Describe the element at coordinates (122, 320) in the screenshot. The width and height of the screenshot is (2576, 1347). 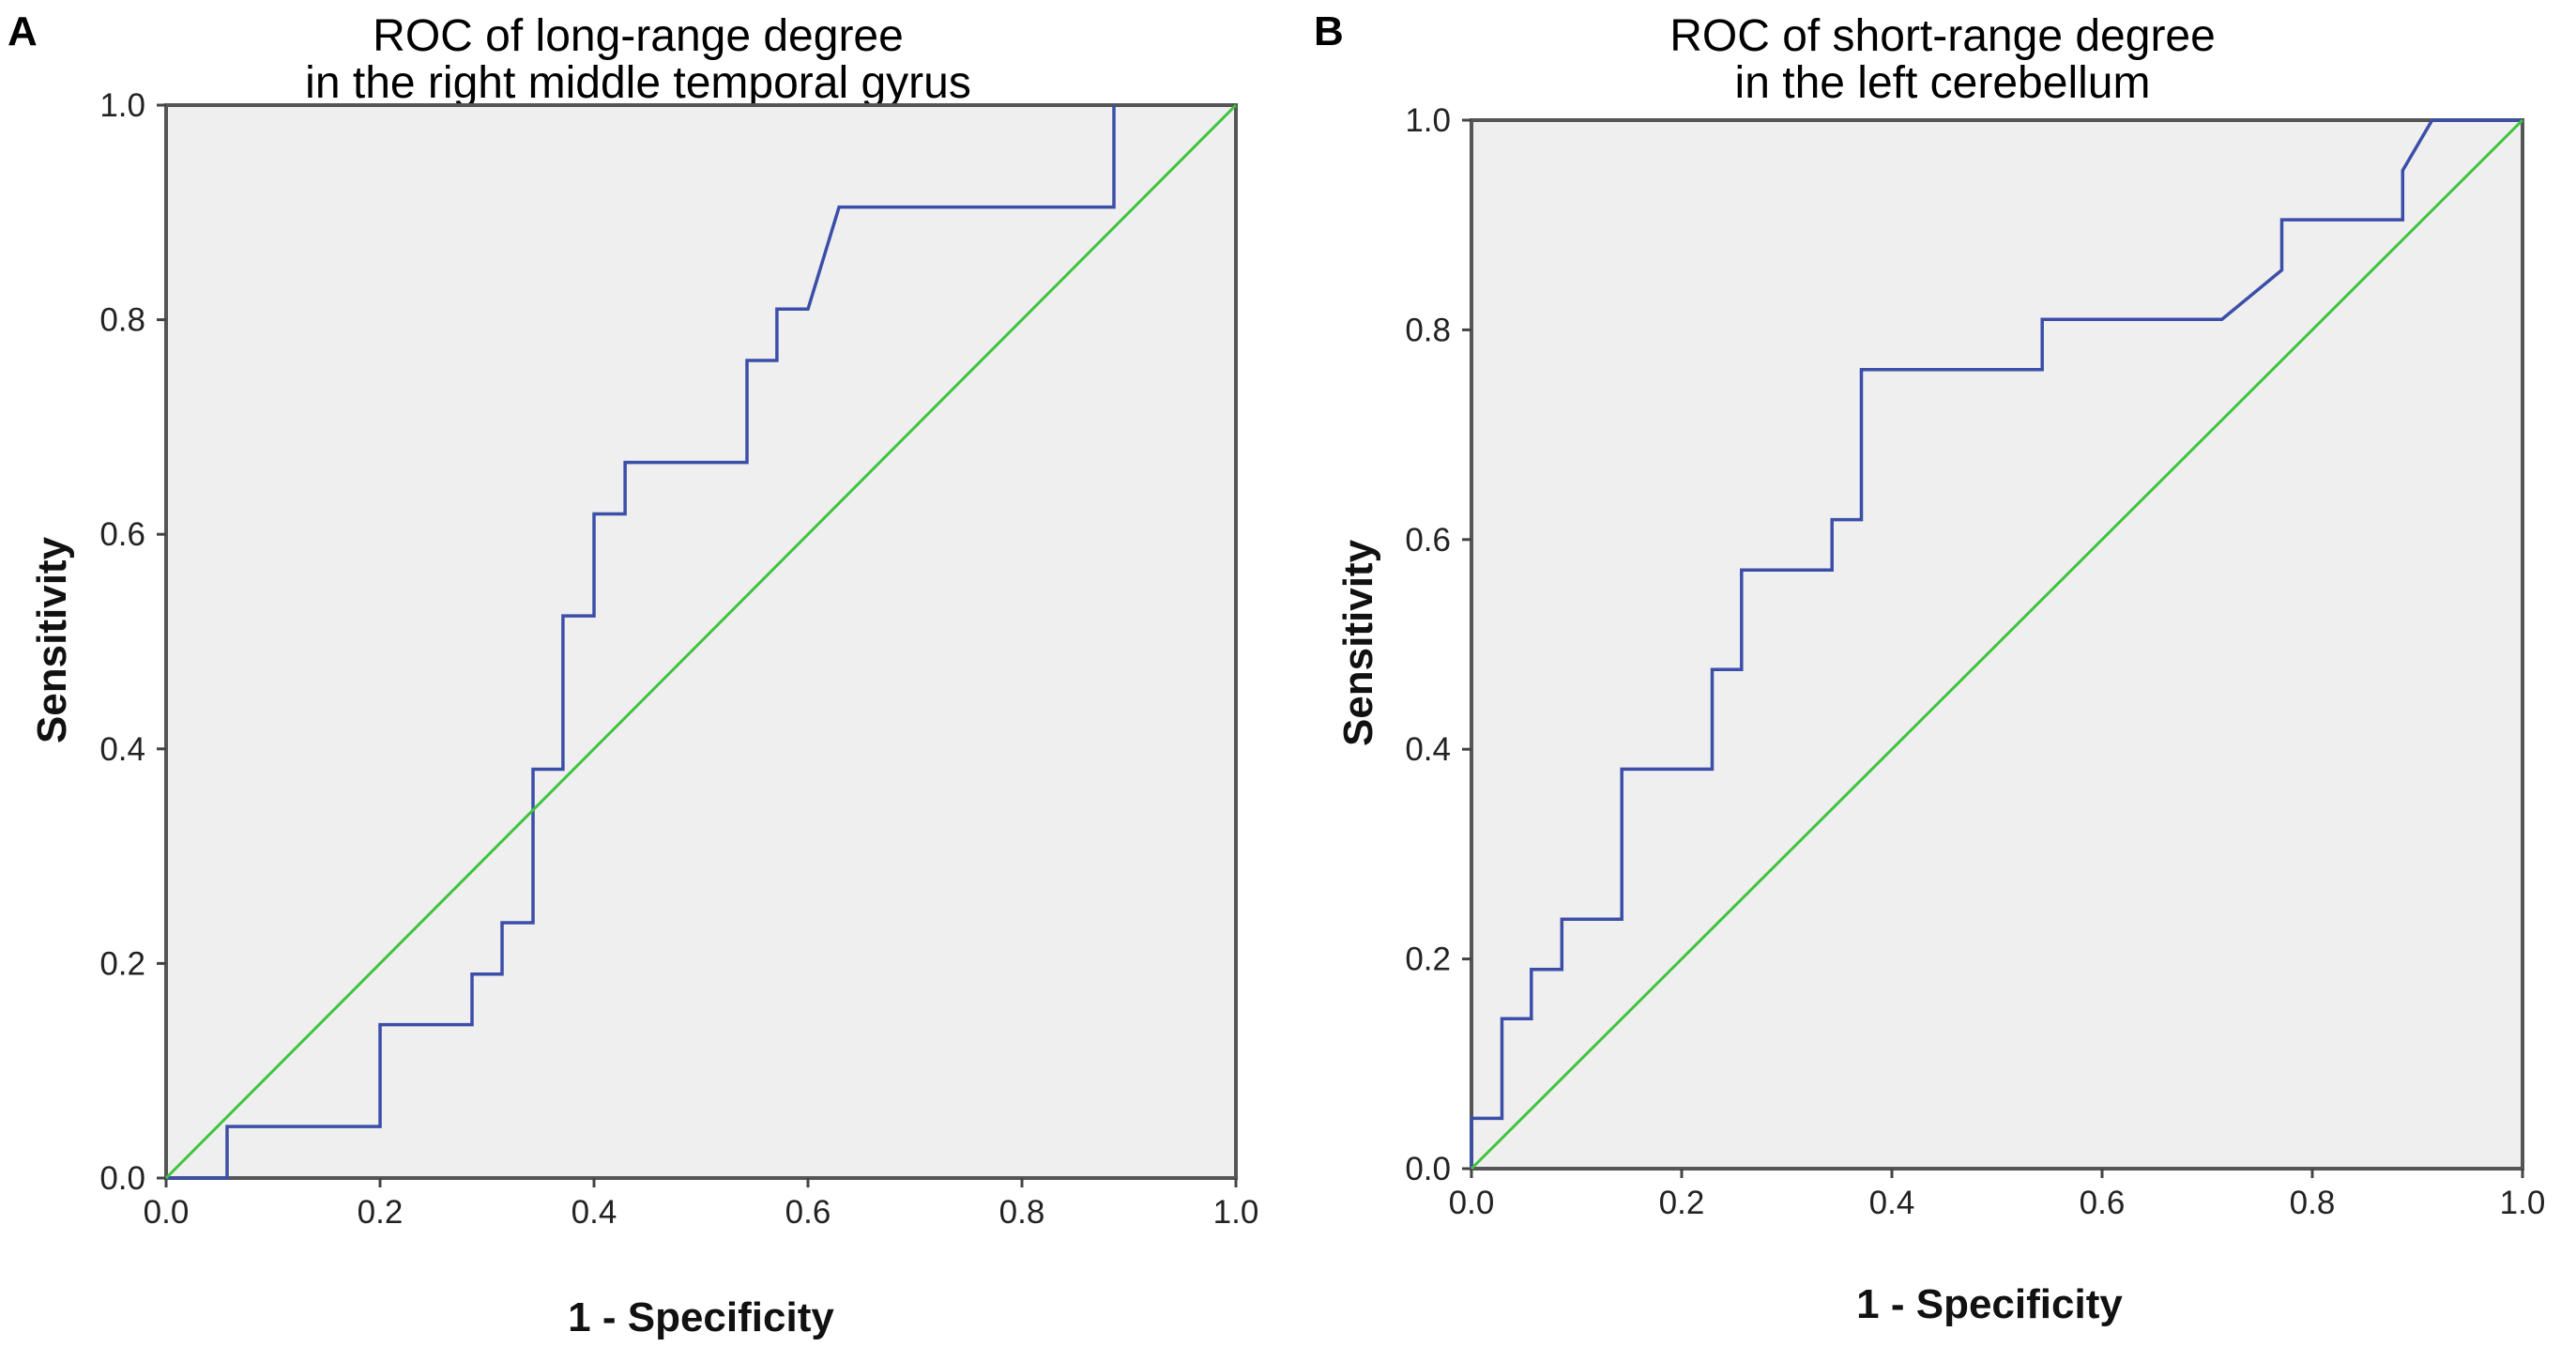
I see `panel-a-y-tick-label: 0.8` at that location.